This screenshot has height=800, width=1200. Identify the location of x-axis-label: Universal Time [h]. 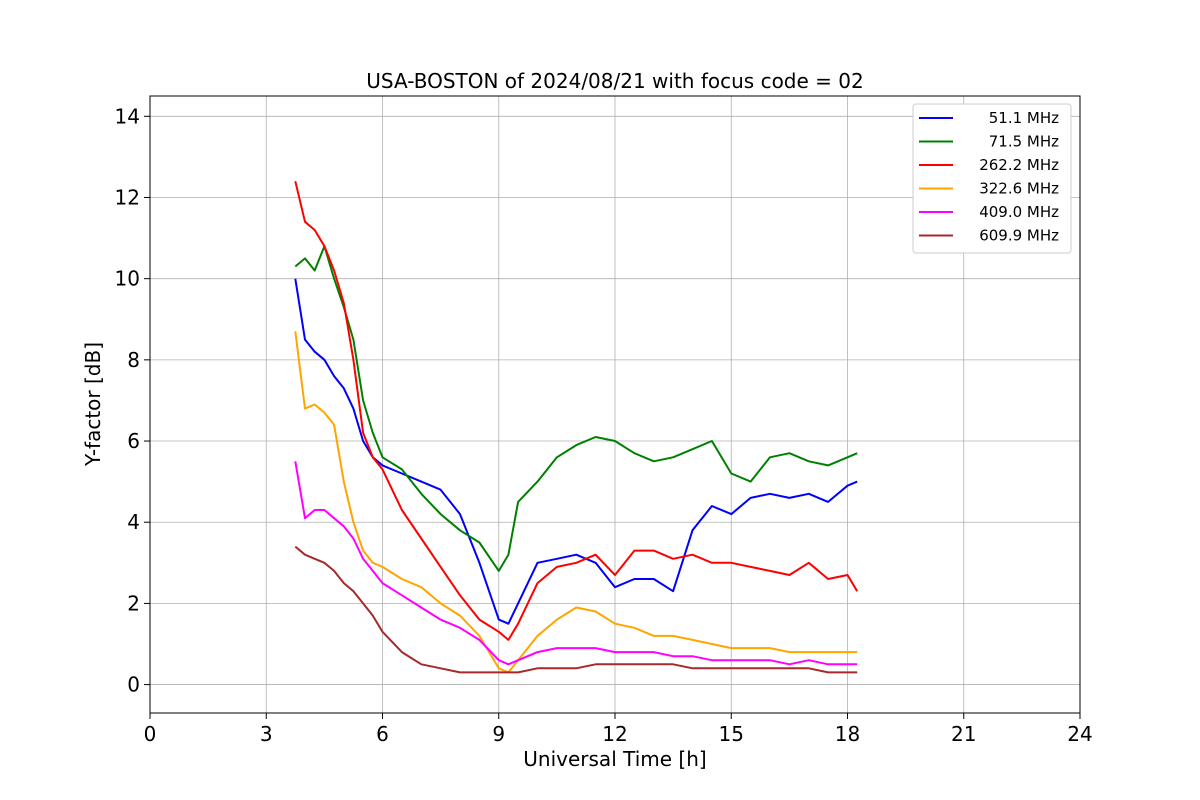
(614, 759).